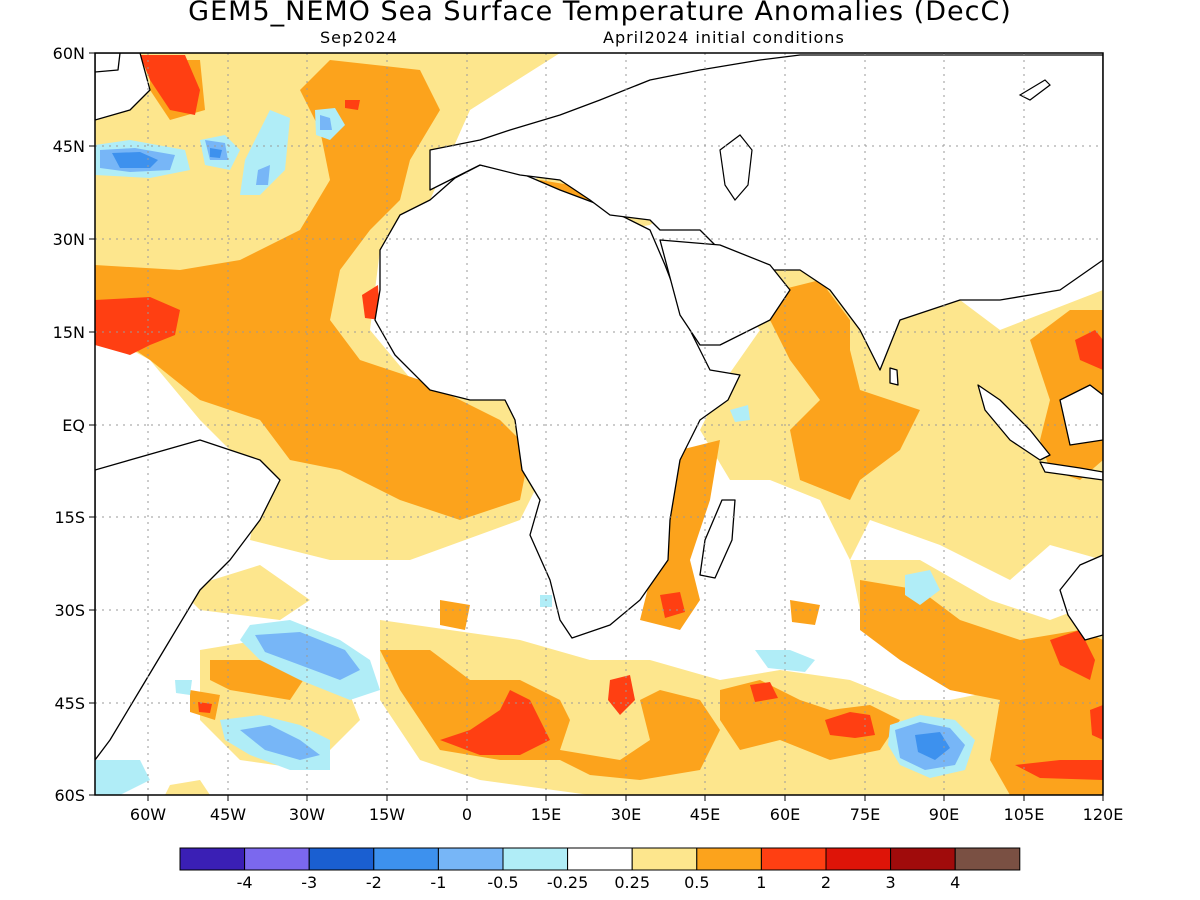  What do you see at coordinates (705, 814) in the screenshot?
I see `lon-label: 45E` at bounding box center [705, 814].